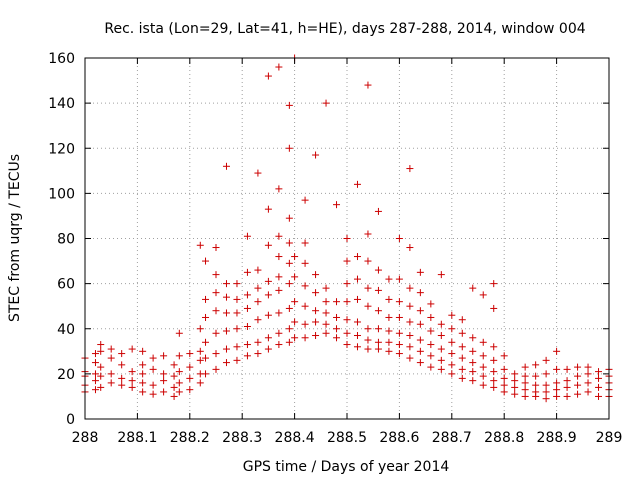 This screenshot has height=480, width=640. Describe the element at coordinates (137, 438) in the screenshot. I see `x-tick-label: 288.1` at that location.